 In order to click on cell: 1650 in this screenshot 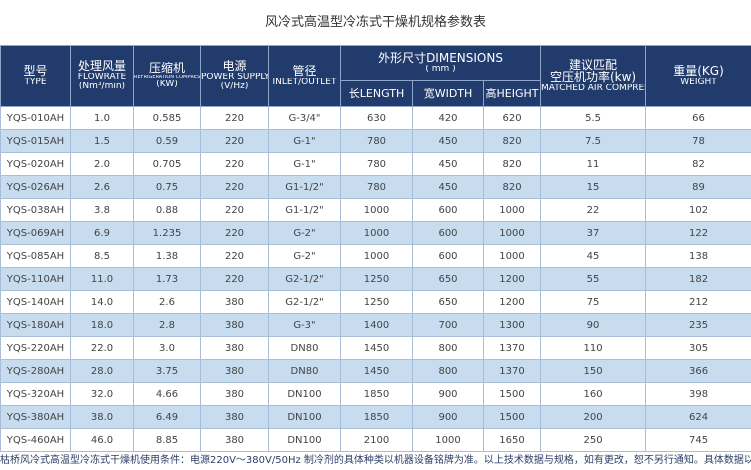, I will do `click(512, 440)`.